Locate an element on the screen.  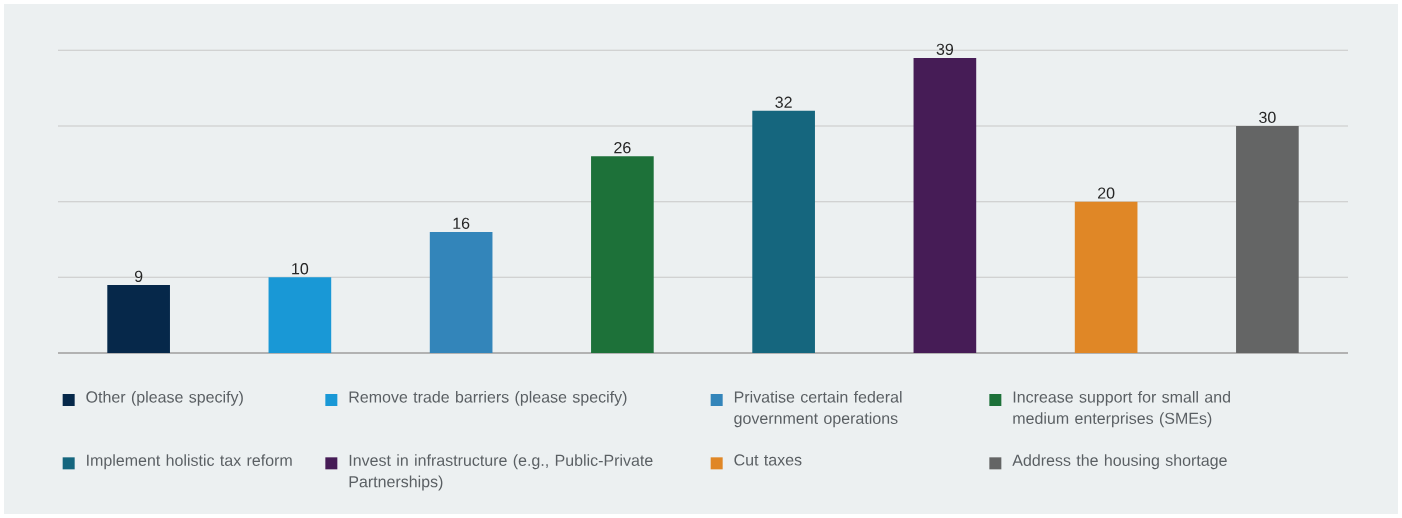
legend-label: Invest in infrastructure (e.g., Public-Private Partnerships) is located at coordinates (501, 472).